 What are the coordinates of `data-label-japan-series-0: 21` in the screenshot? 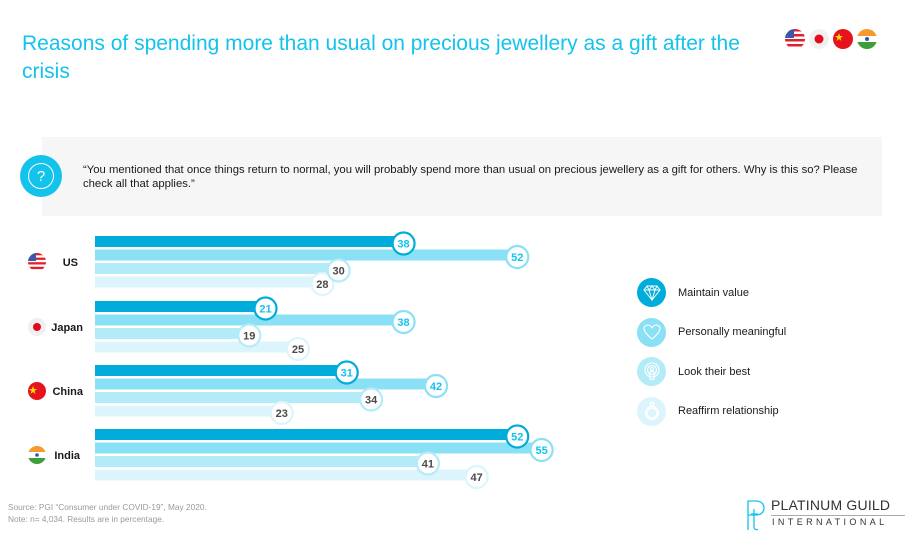 It's located at (265, 310).